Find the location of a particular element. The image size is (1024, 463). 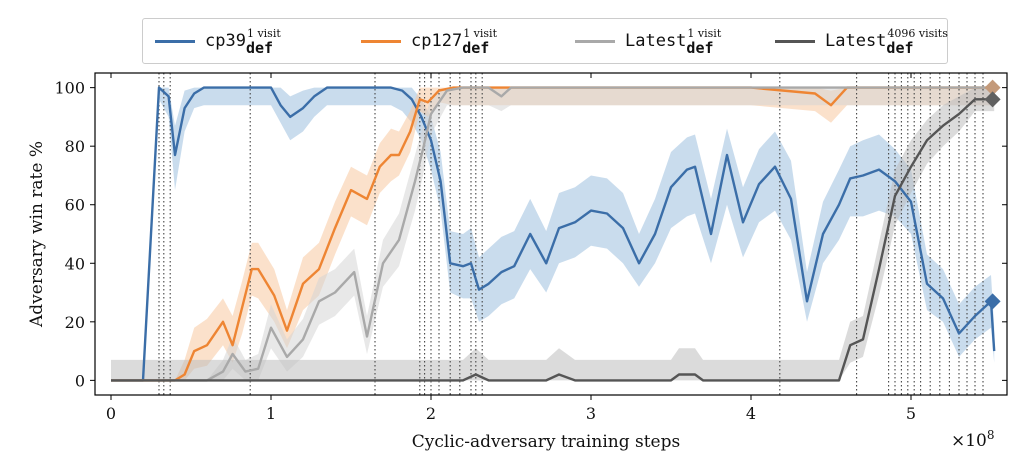

legend-sup-cp127: 1 visit is located at coordinates (480, 33).